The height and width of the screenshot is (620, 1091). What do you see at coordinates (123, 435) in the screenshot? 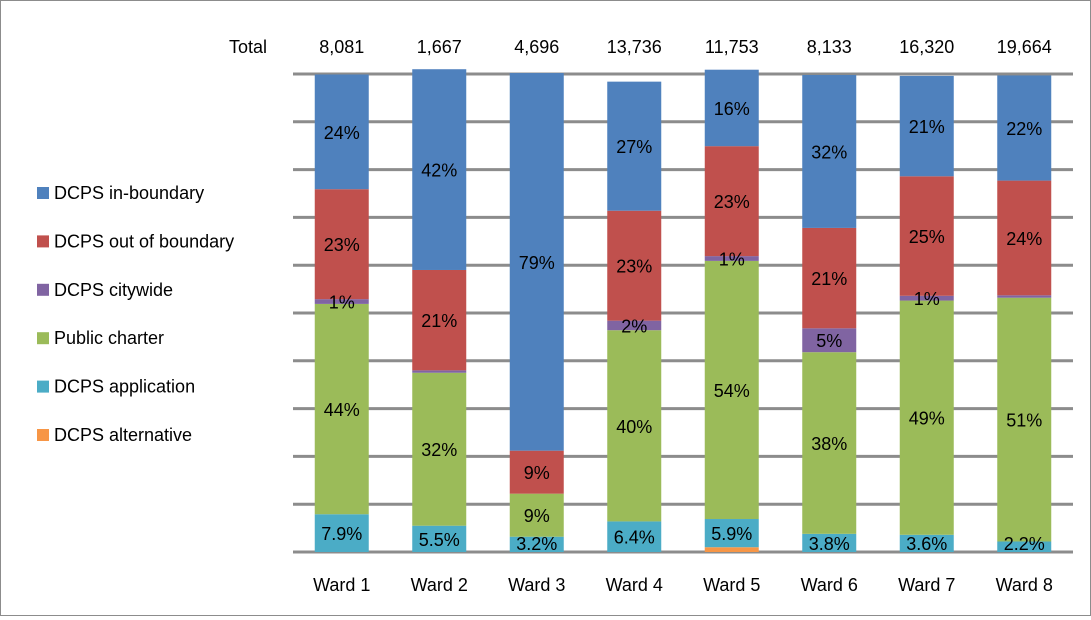
I see `legend-label: DCPS alternative` at bounding box center [123, 435].